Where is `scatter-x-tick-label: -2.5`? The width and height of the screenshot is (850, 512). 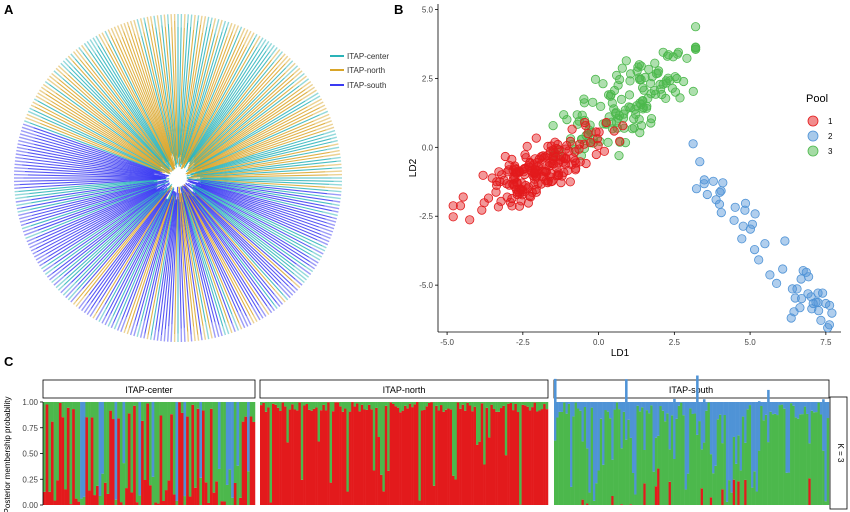 scatter-x-tick-label: -2.5 is located at coordinates (523, 342).